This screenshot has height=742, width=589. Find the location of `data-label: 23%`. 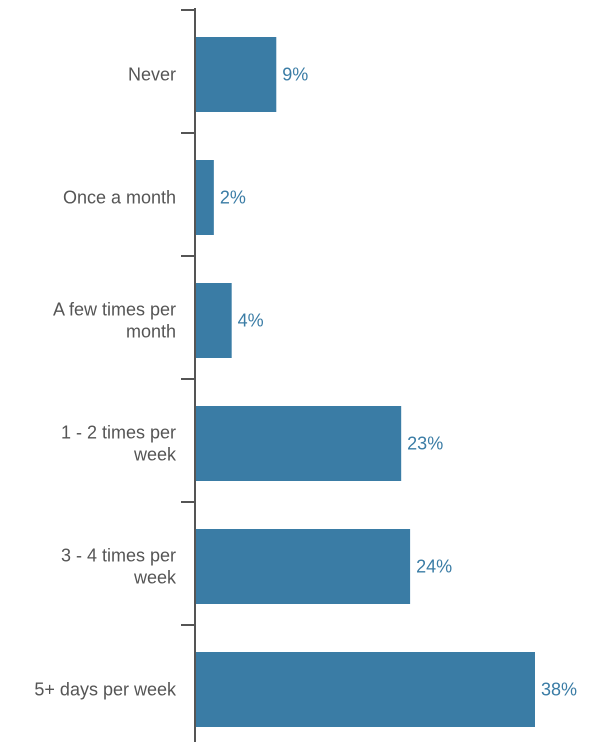

data-label: 23% is located at coordinates (425, 444).